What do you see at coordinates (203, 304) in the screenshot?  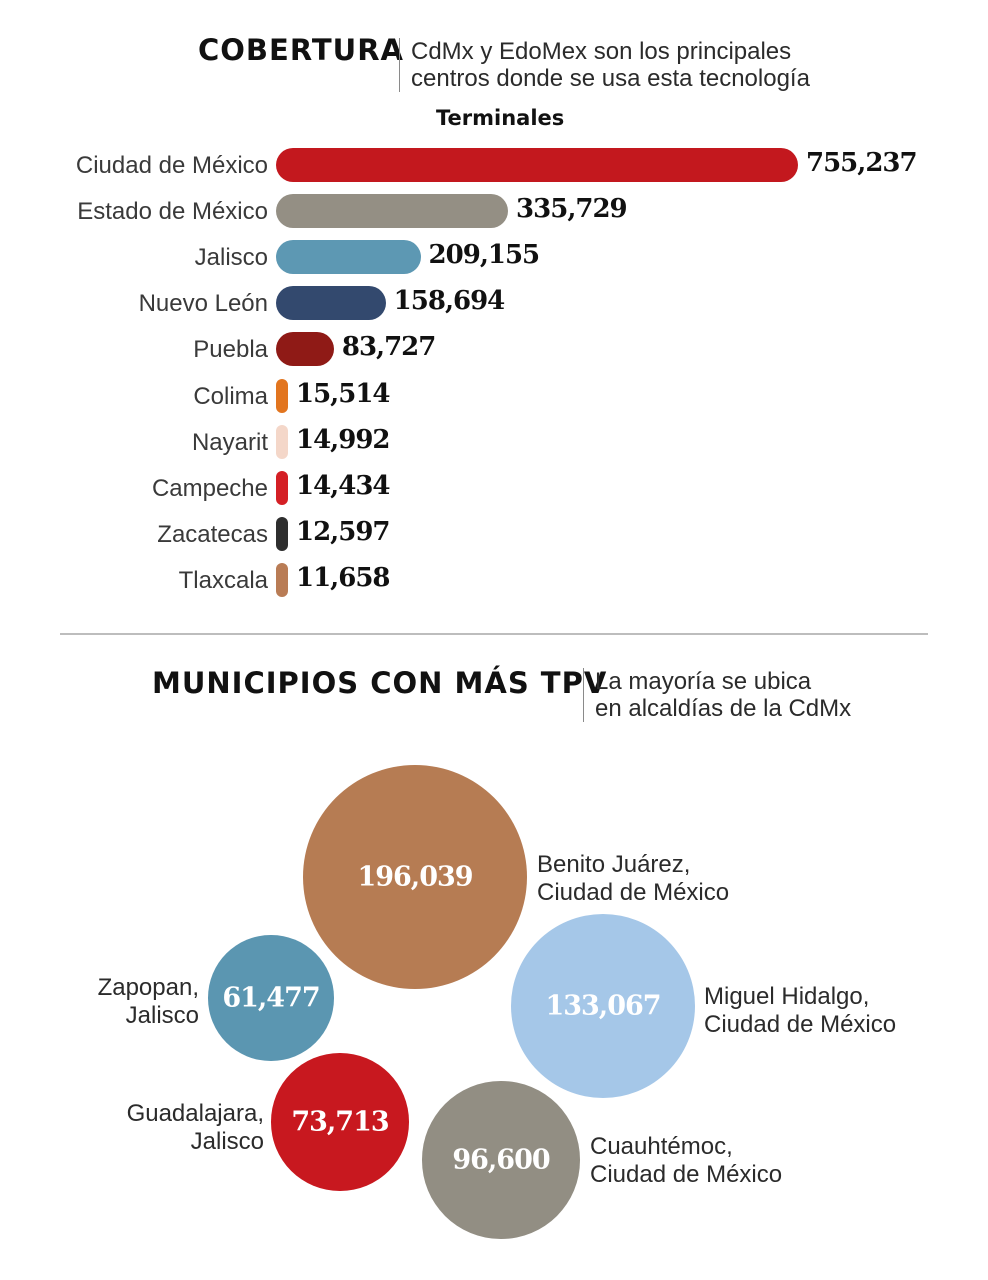 I see `bar-category-label: Nuevo León` at bounding box center [203, 304].